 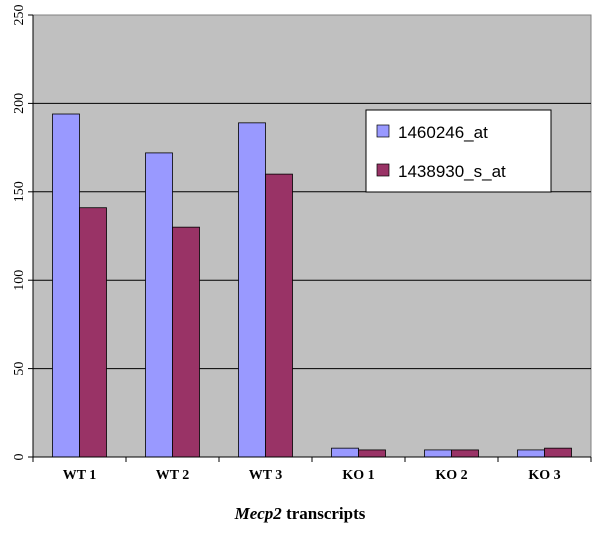 What do you see at coordinates (443, 132) in the screenshot?
I see `legend-label-1: 1460246_at` at bounding box center [443, 132].